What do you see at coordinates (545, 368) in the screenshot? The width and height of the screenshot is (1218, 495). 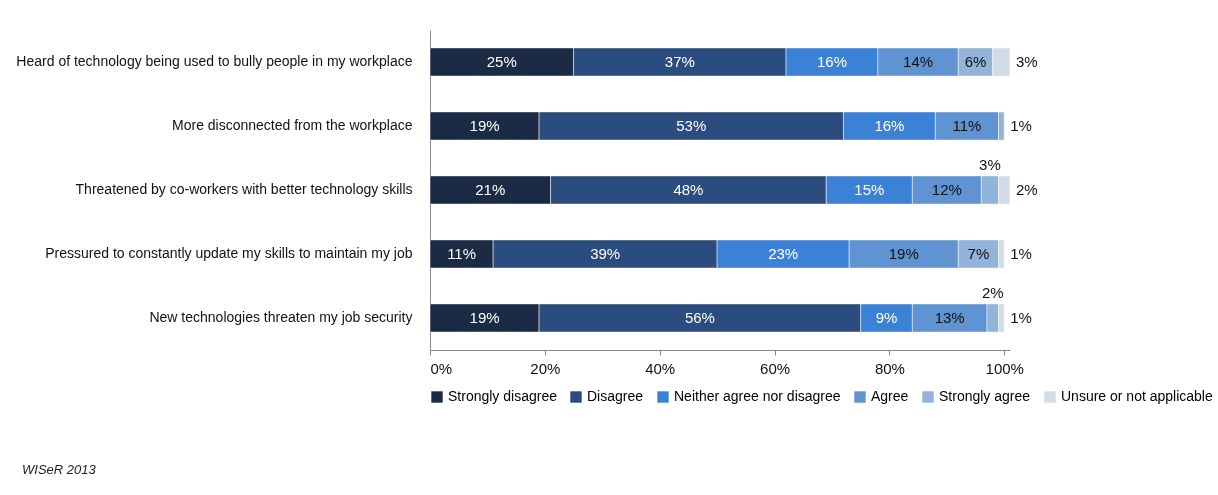 I see `x-tick-label: 20%` at bounding box center [545, 368].